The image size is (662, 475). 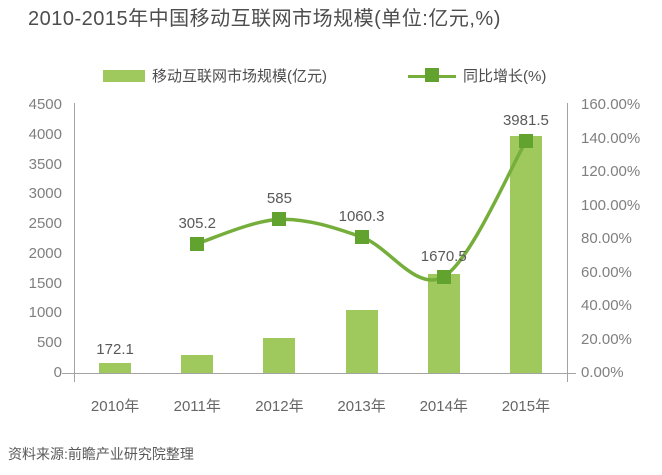 What do you see at coordinates (57, 372) in the screenshot?
I see `y-axis-tick-left: 0` at bounding box center [57, 372].